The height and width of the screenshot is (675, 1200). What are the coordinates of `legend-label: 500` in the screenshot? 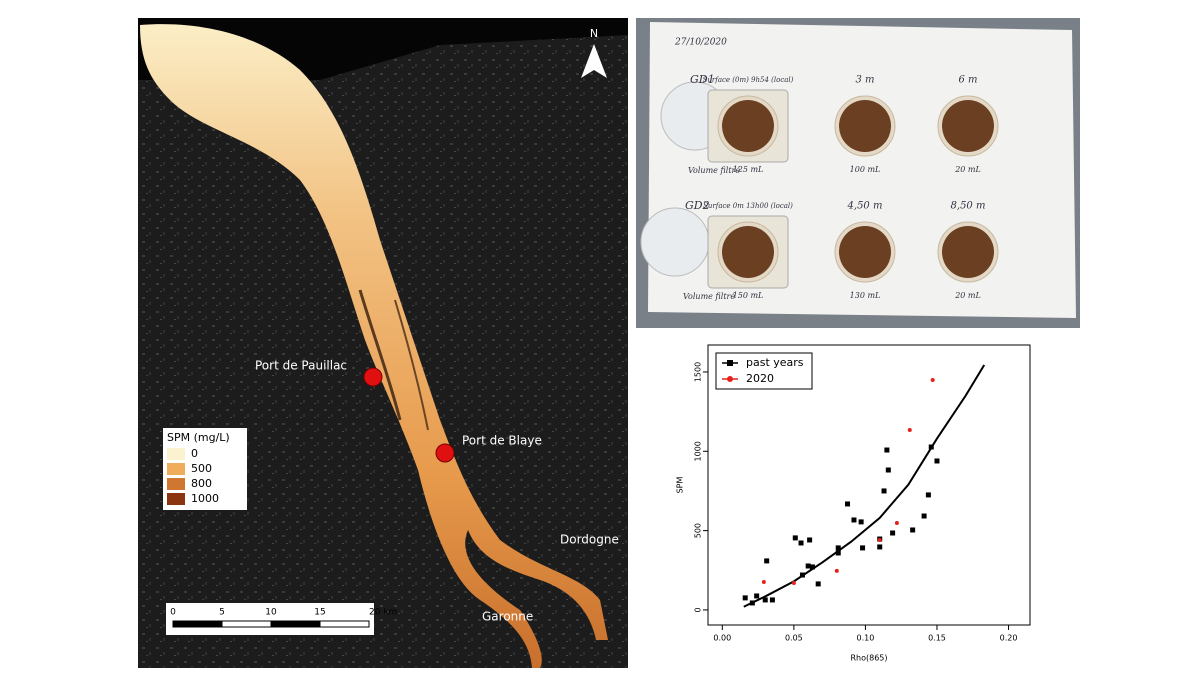 It's located at (201, 468).